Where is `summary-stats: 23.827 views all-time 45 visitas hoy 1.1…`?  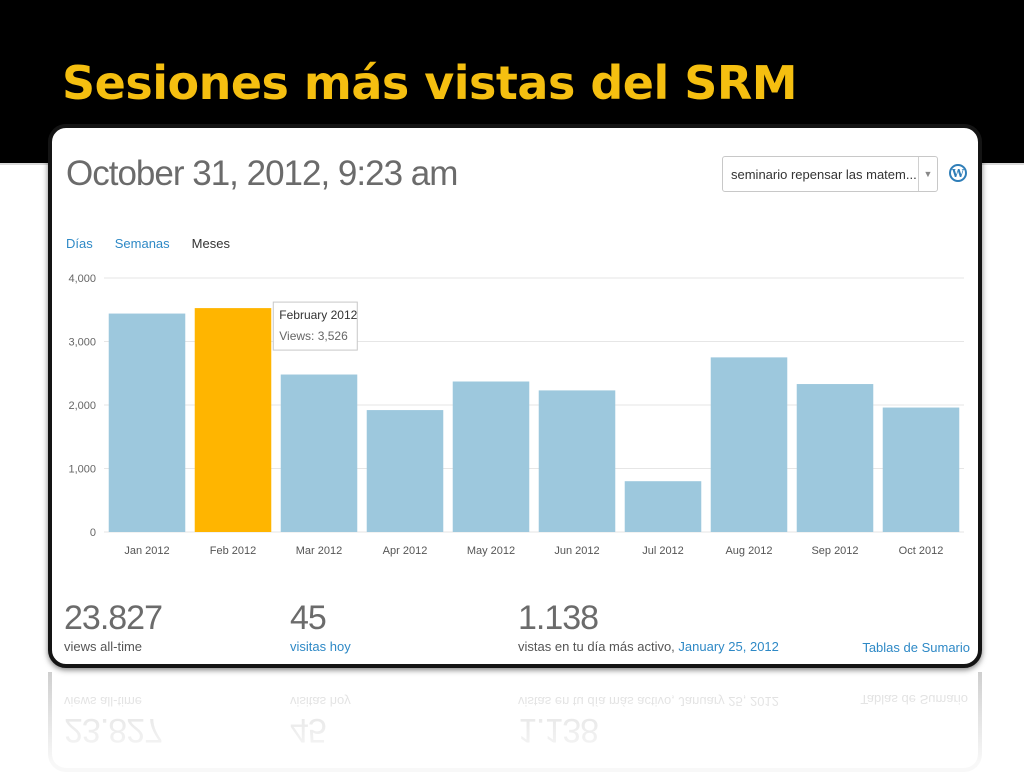 summary-stats: 23.827 views all-time 45 visitas hoy 1.1… is located at coordinates (516, 628).